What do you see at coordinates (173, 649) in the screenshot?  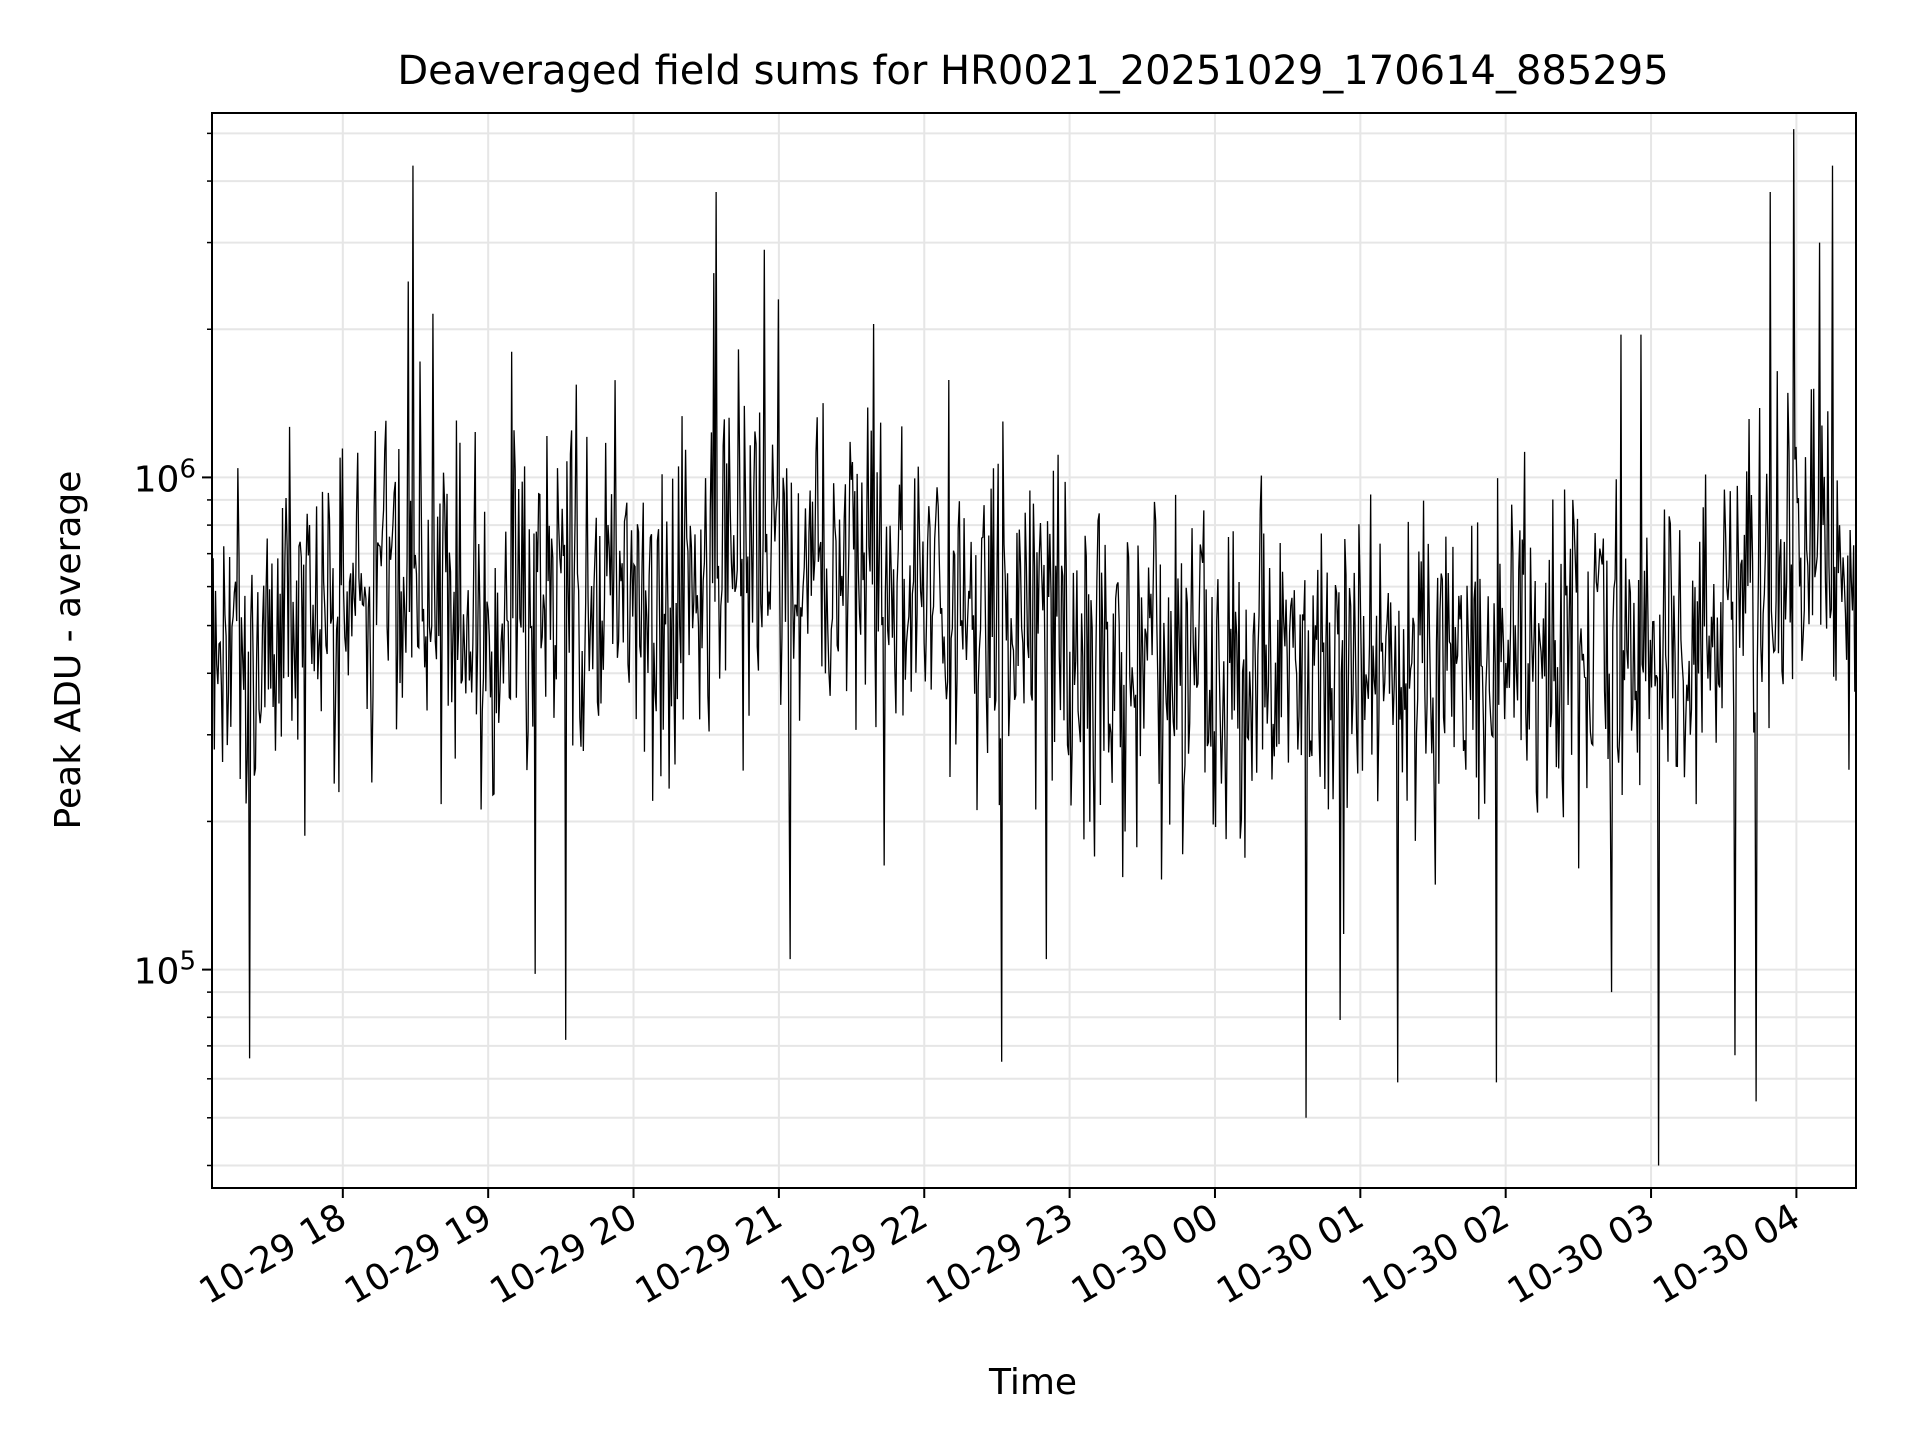 I see `y-axis: 105 106` at bounding box center [173, 649].